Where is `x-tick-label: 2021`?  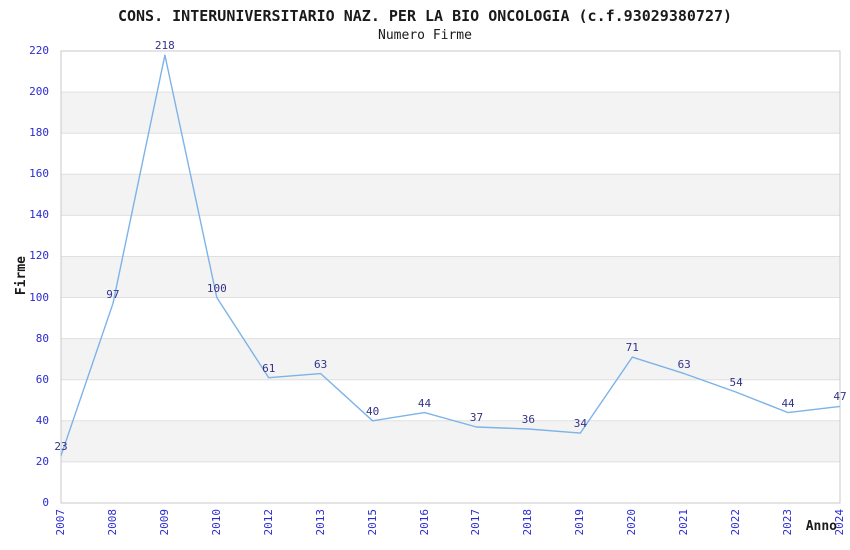
x-tick-label: 2021 is located at coordinates (684, 522).